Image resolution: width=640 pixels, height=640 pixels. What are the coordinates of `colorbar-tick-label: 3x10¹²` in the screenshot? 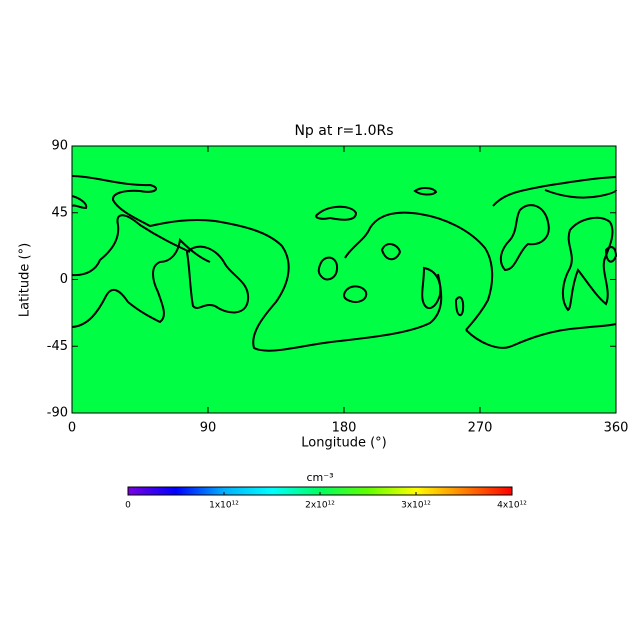 It's located at (416, 506).